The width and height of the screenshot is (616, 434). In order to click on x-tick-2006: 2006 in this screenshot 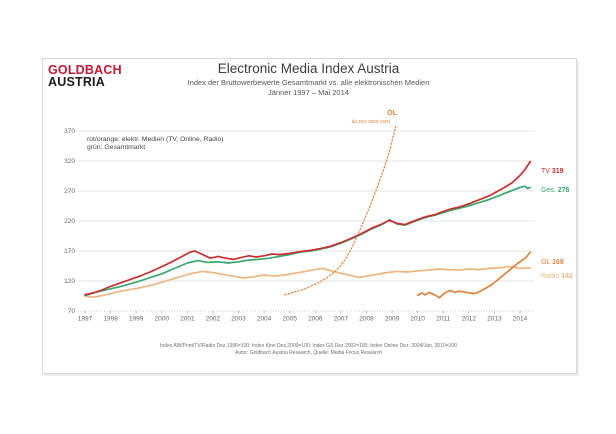, I will do `click(315, 319)`.